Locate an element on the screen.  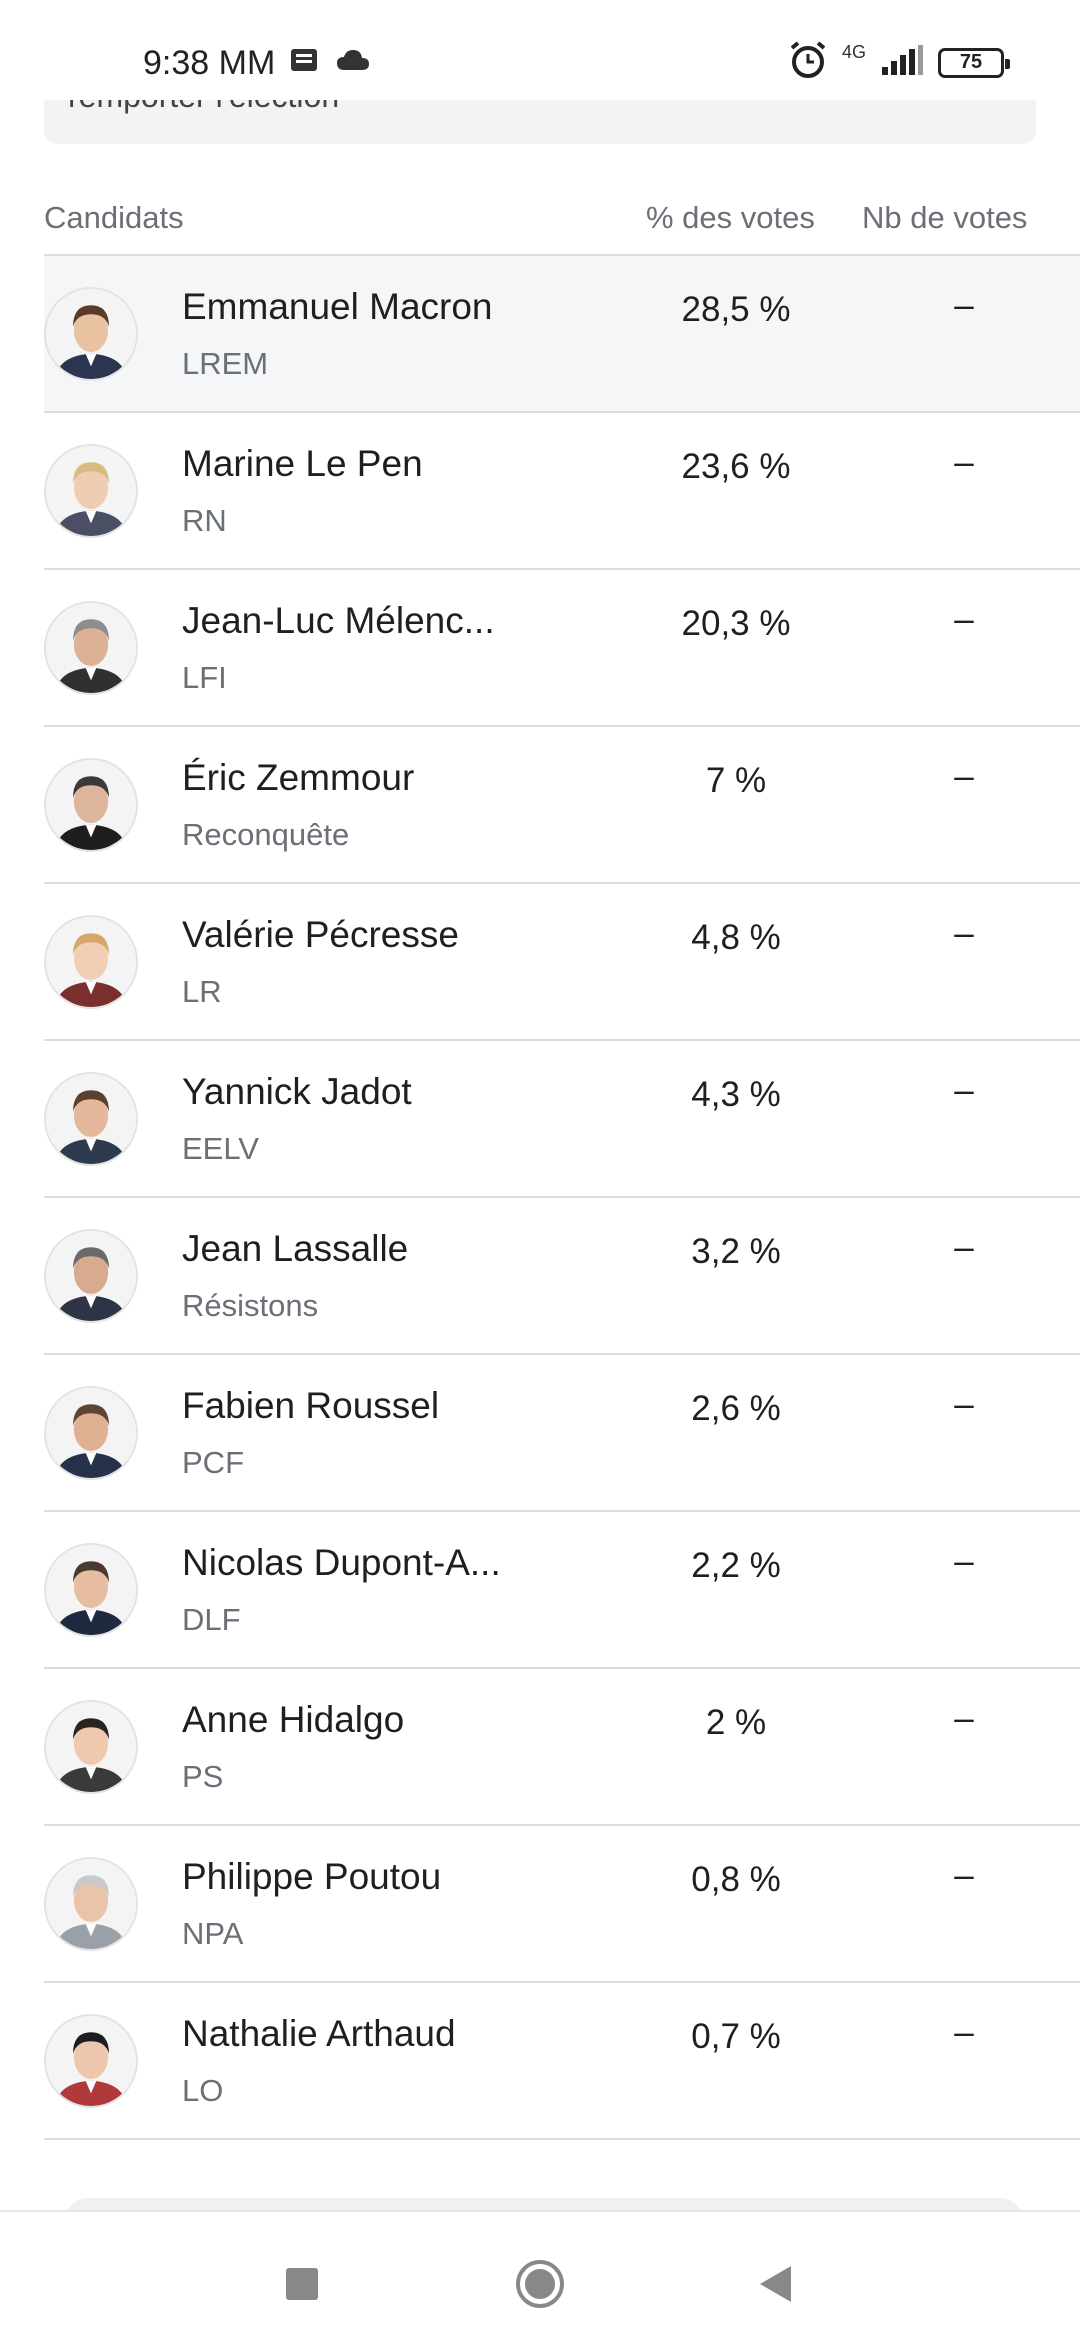
vote-percent: 2 % is located at coordinates (736, 1722).